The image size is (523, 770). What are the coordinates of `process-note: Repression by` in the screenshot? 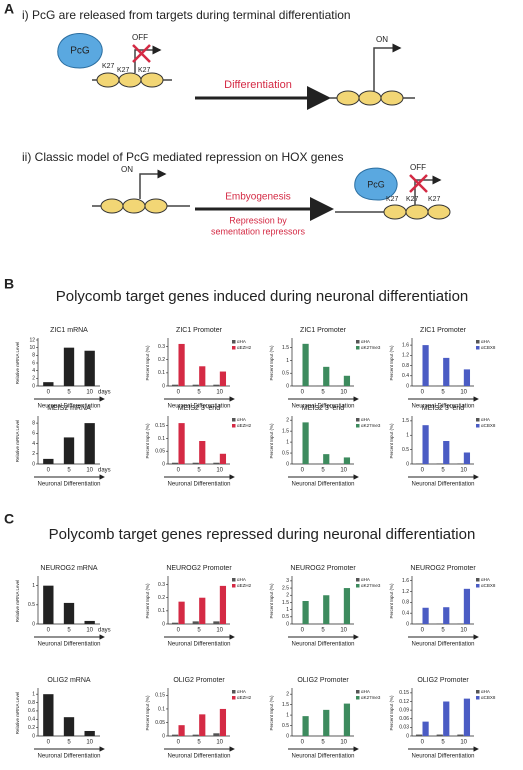 It's located at (258, 220).